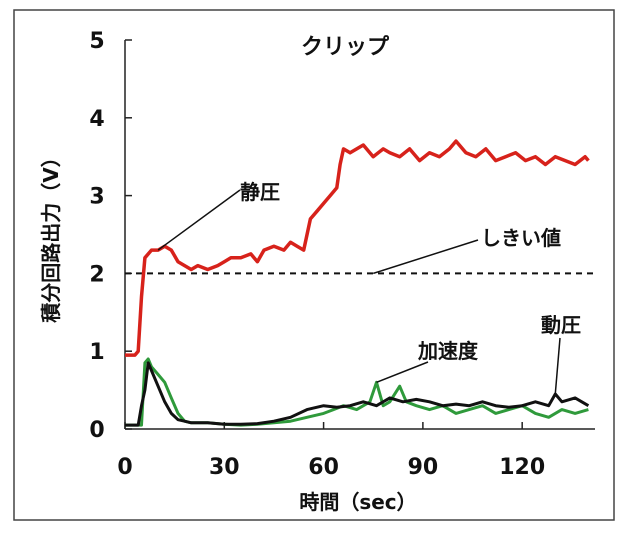  I want to click on annotation-threshold: しきい値, so click(521, 238).